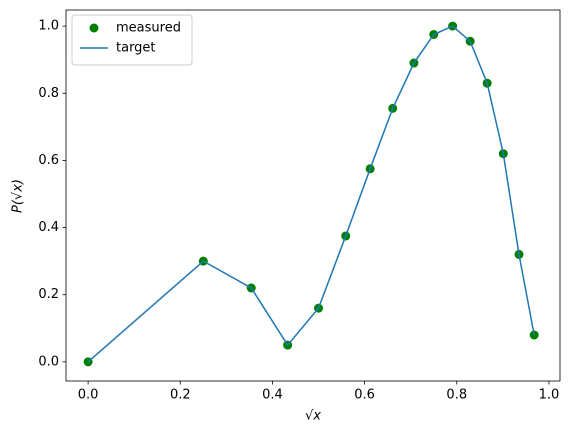 The width and height of the screenshot is (574, 435). Describe the element at coordinates (88, 395) in the screenshot. I see `x-tick-label: 0.0` at that location.